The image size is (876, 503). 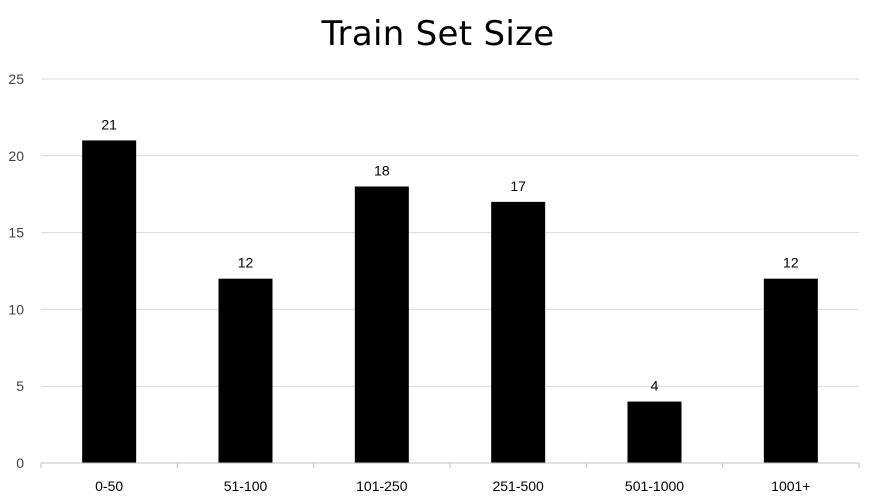 What do you see at coordinates (438, 34) in the screenshot?
I see `chart-title: Train Set Size` at bounding box center [438, 34].